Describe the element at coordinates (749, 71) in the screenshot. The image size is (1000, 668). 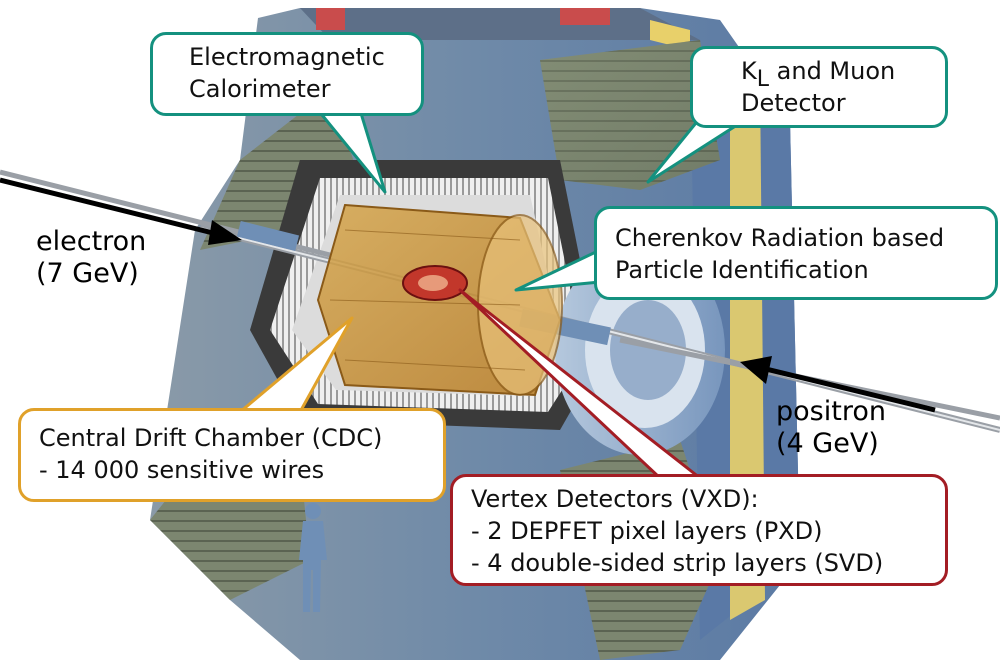
I see `klm-k: K` at that location.